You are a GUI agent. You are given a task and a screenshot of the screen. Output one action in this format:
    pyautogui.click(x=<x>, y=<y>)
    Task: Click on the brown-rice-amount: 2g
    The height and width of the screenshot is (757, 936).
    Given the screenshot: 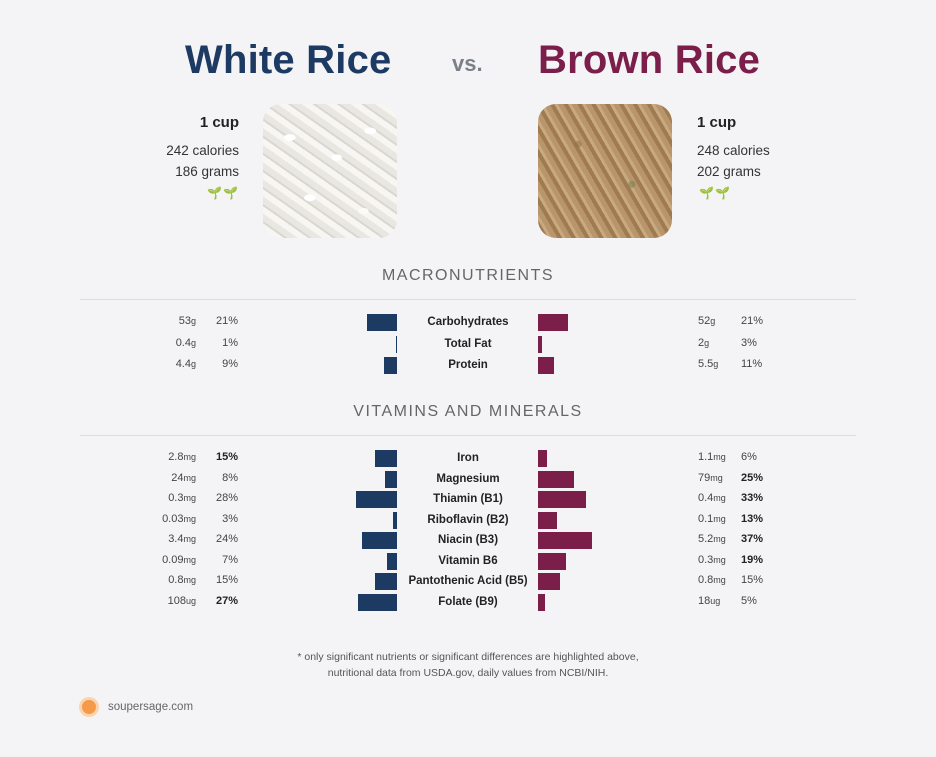 What is the action you would take?
    pyautogui.click(x=704, y=342)
    